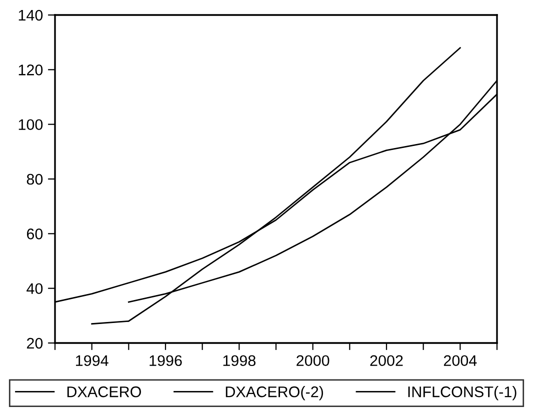 The width and height of the screenshot is (533, 416). Describe the element at coordinates (34, 288) in the screenshot. I see `y-tick-label: 40` at that location.